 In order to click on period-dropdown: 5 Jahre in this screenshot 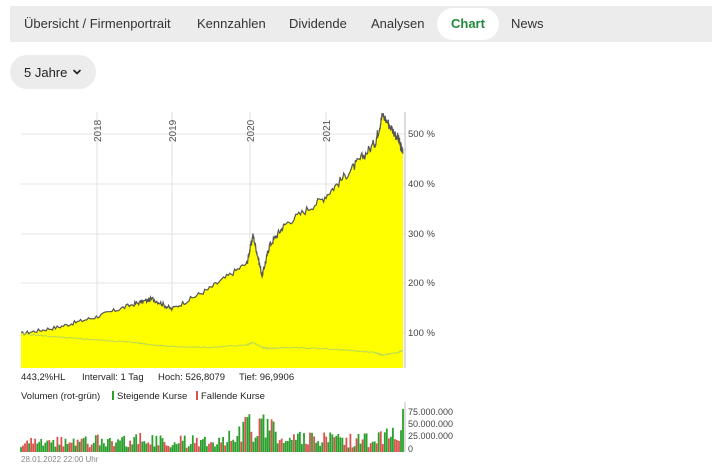, I will do `click(53, 72)`.